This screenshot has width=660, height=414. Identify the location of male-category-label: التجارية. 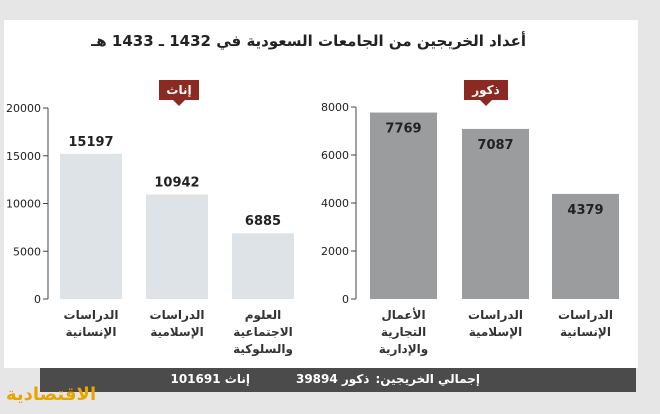
(403, 332).